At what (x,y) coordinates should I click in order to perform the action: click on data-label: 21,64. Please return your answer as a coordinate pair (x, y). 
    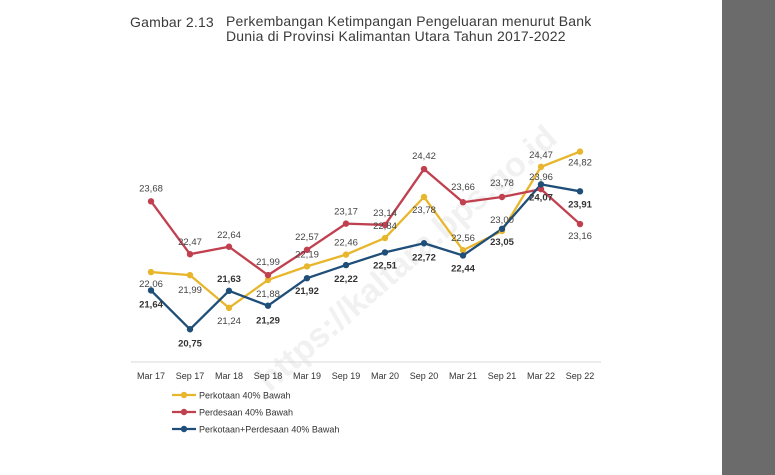
    Looking at the image, I should click on (151, 304).